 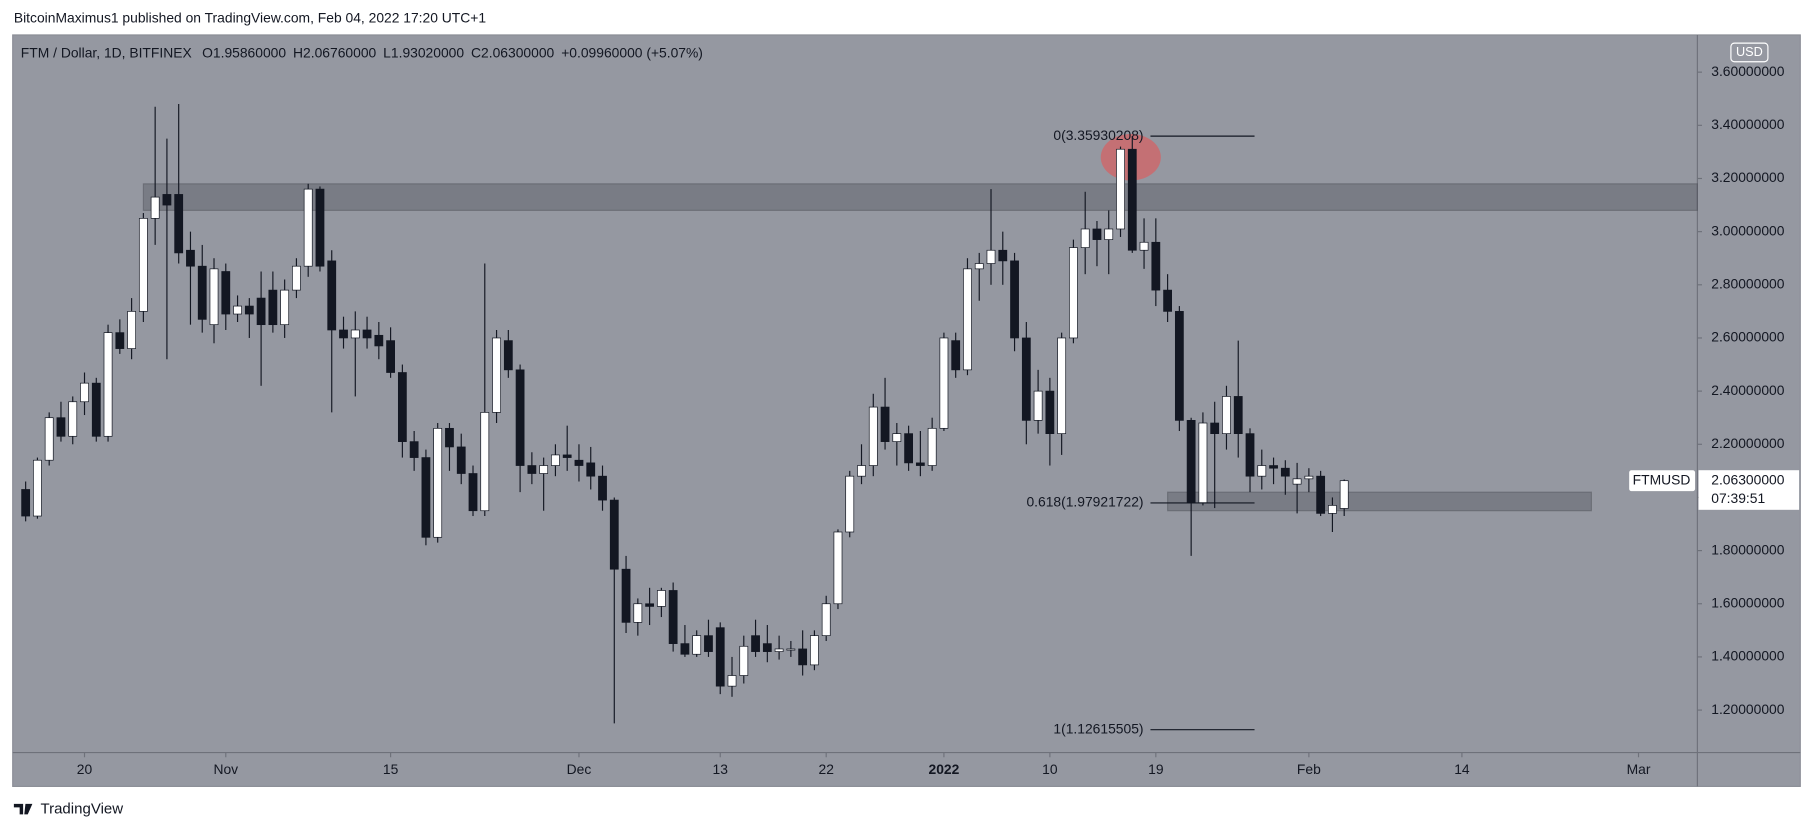 I want to click on x-tick-label: 10, so click(x=1050, y=769).